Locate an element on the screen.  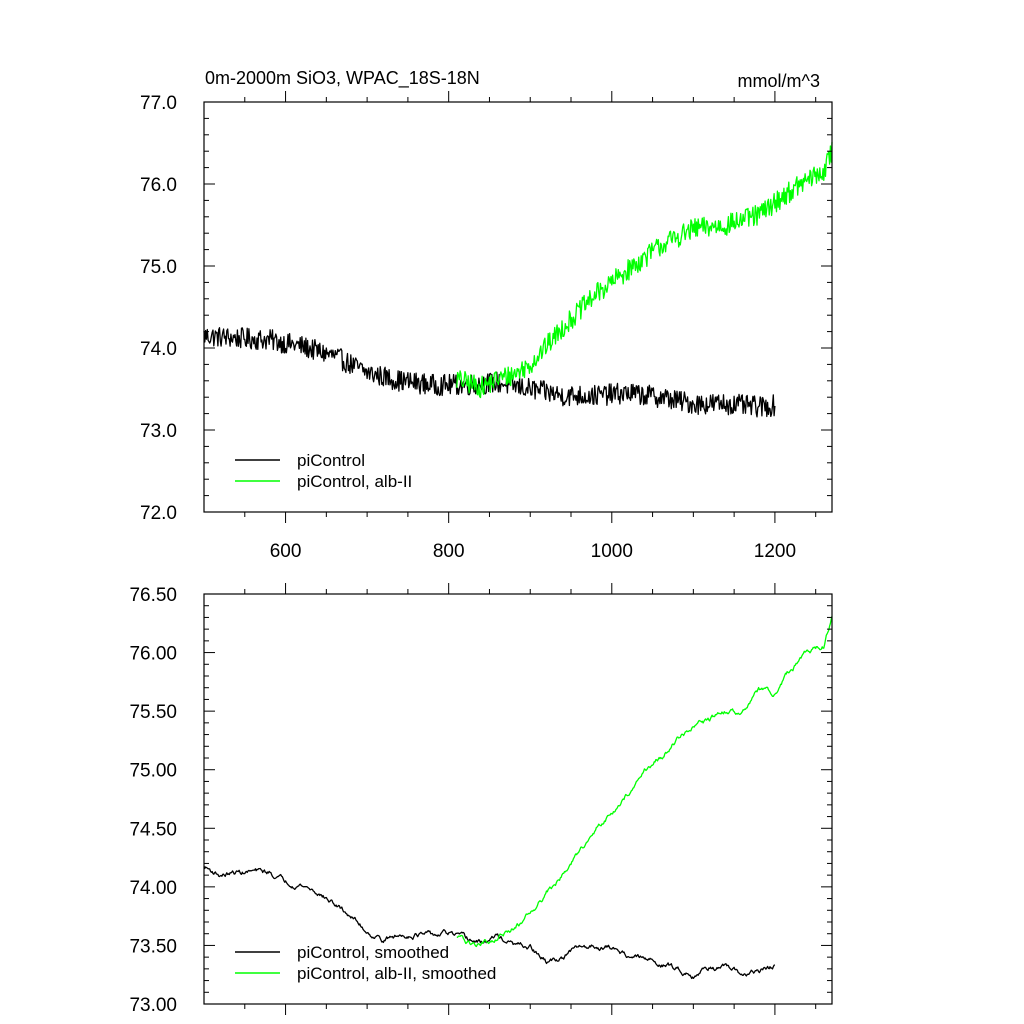
y-tick-label: 77.0 is located at coordinates (158, 103).